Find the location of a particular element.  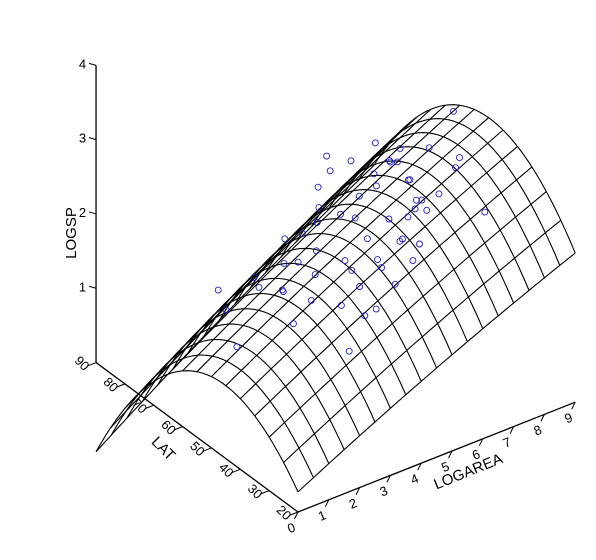

x-tick-label: 9 is located at coordinates (568, 418).